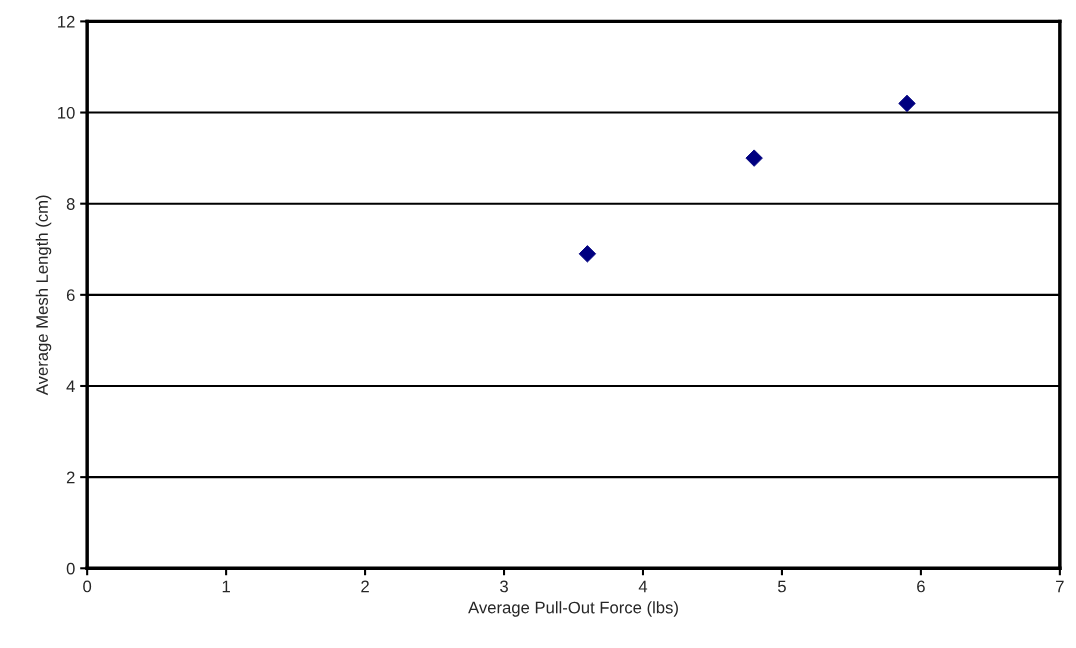  What do you see at coordinates (573, 609) in the screenshot?
I see `x-axis-title: Average Pull-Out Force (lbs)` at bounding box center [573, 609].